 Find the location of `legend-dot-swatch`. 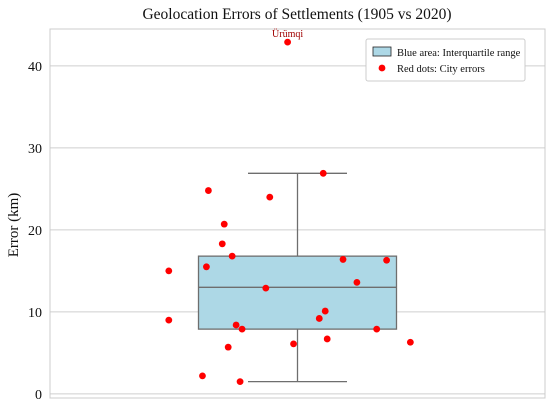

legend-dot-swatch is located at coordinates (382, 68).